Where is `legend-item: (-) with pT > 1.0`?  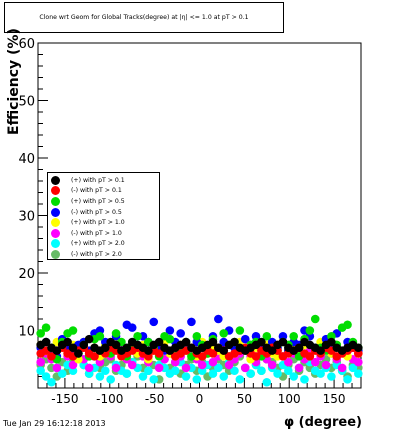
legend-item: (-) with pT > 1.0 is located at coordinates (103, 233).